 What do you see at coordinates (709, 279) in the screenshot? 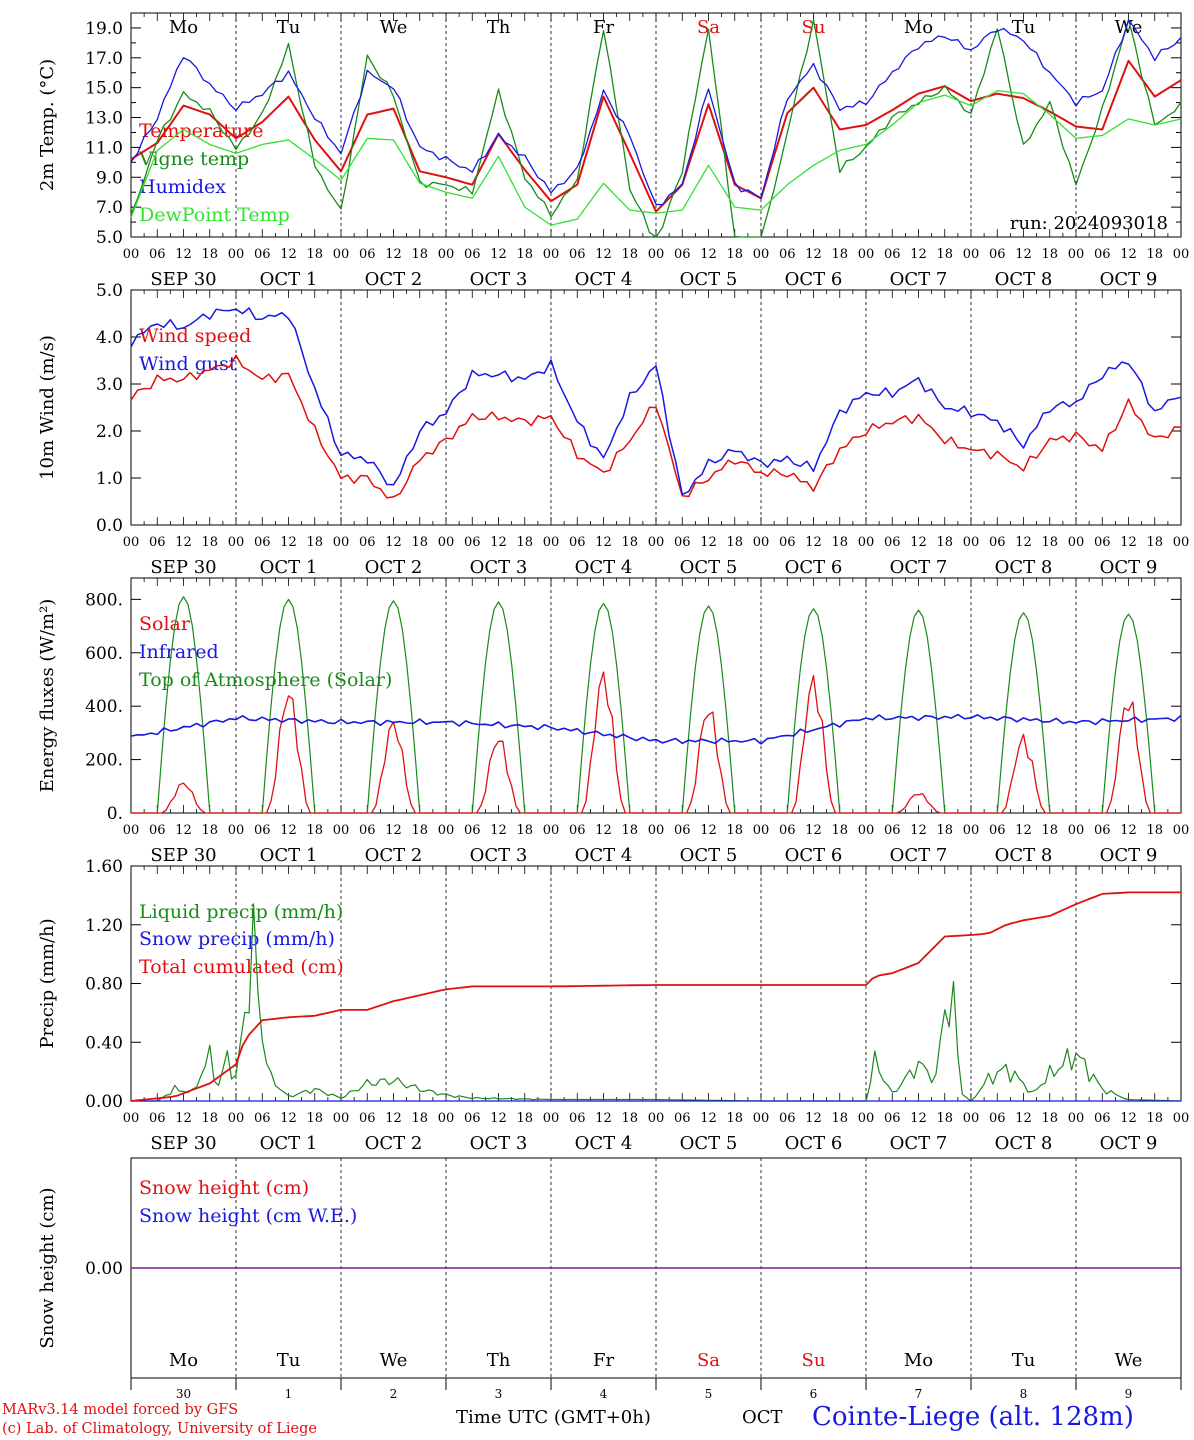
I see `x-date-label: OCT 5` at bounding box center [709, 279].